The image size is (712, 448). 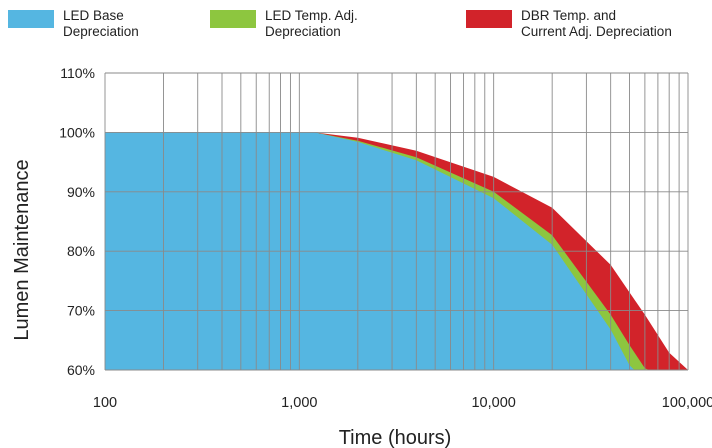 I want to click on legend-item-led-temp: LED Temp. Adj. Depreciation, so click(x=284, y=24).